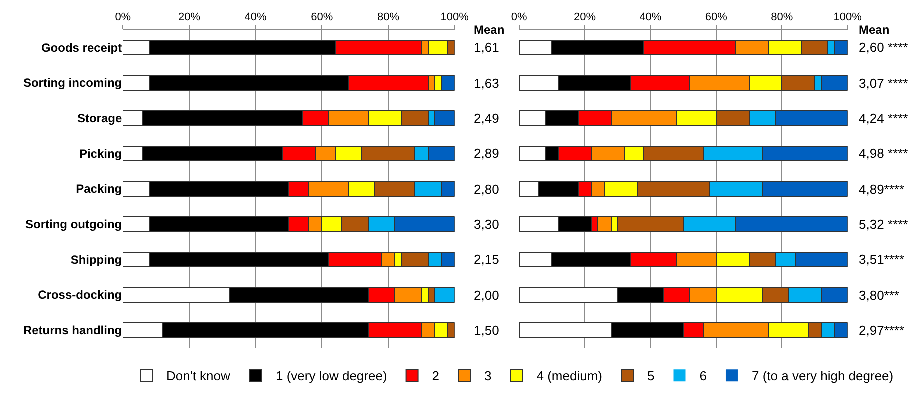 The image size is (916, 404). Describe the element at coordinates (72, 83) in the screenshot. I see `y-tick-label: Sorting incoming` at that location.